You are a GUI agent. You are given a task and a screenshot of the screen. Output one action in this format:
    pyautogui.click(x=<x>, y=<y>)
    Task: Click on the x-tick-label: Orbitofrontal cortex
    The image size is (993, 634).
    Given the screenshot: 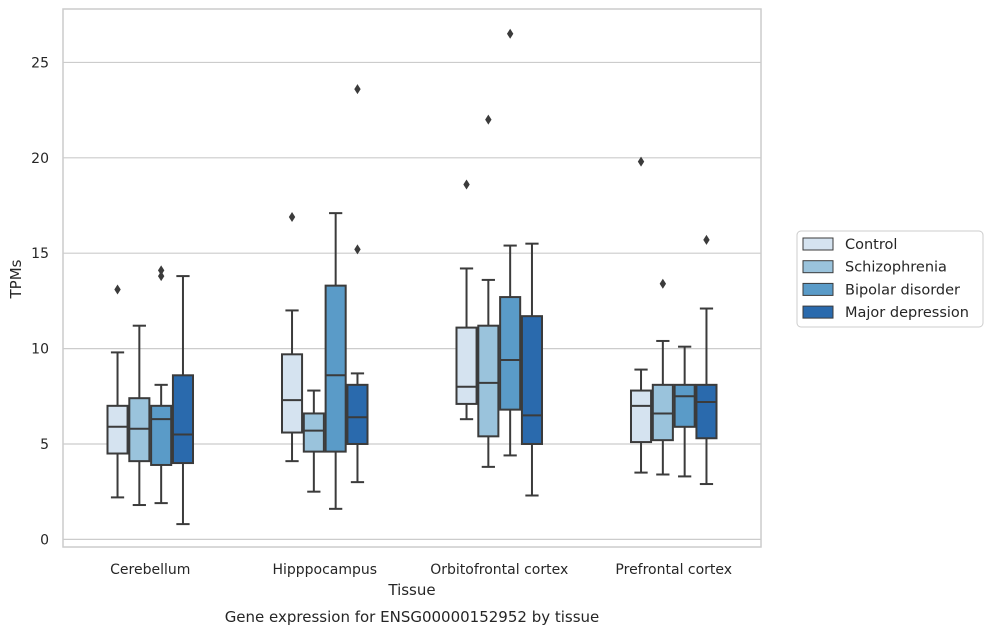 What is the action you would take?
    pyautogui.click(x=499, y=570)
    